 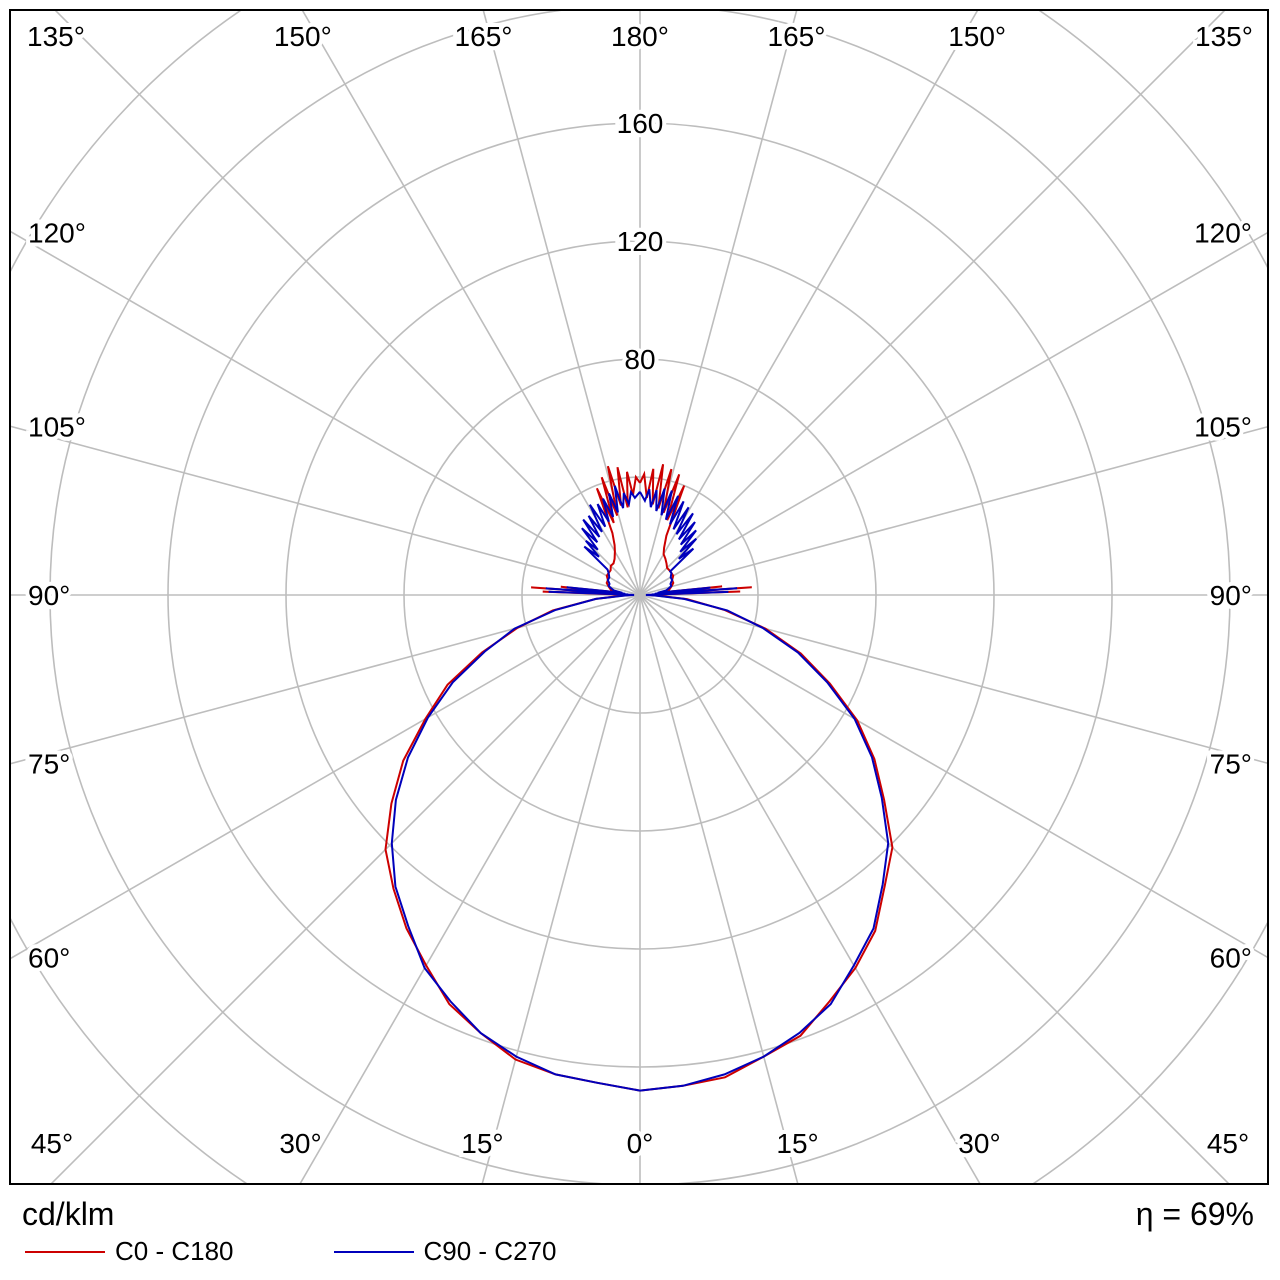 I want to click on legend-item-c90-c270: C90 - C270, so click(x=445, y=1251).